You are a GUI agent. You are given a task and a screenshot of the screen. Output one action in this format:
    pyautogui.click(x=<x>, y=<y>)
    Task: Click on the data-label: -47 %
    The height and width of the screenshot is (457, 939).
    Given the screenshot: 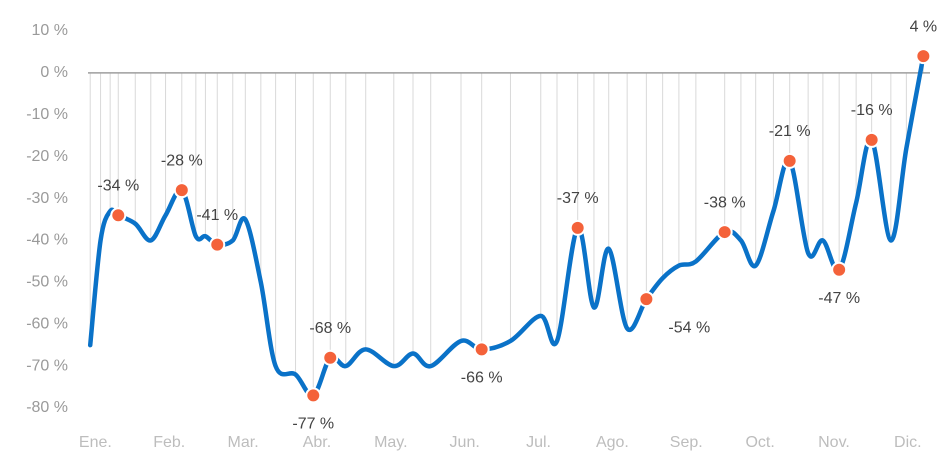 What is the action you would take?
    pyautogui.click(x=839, y=298)
    